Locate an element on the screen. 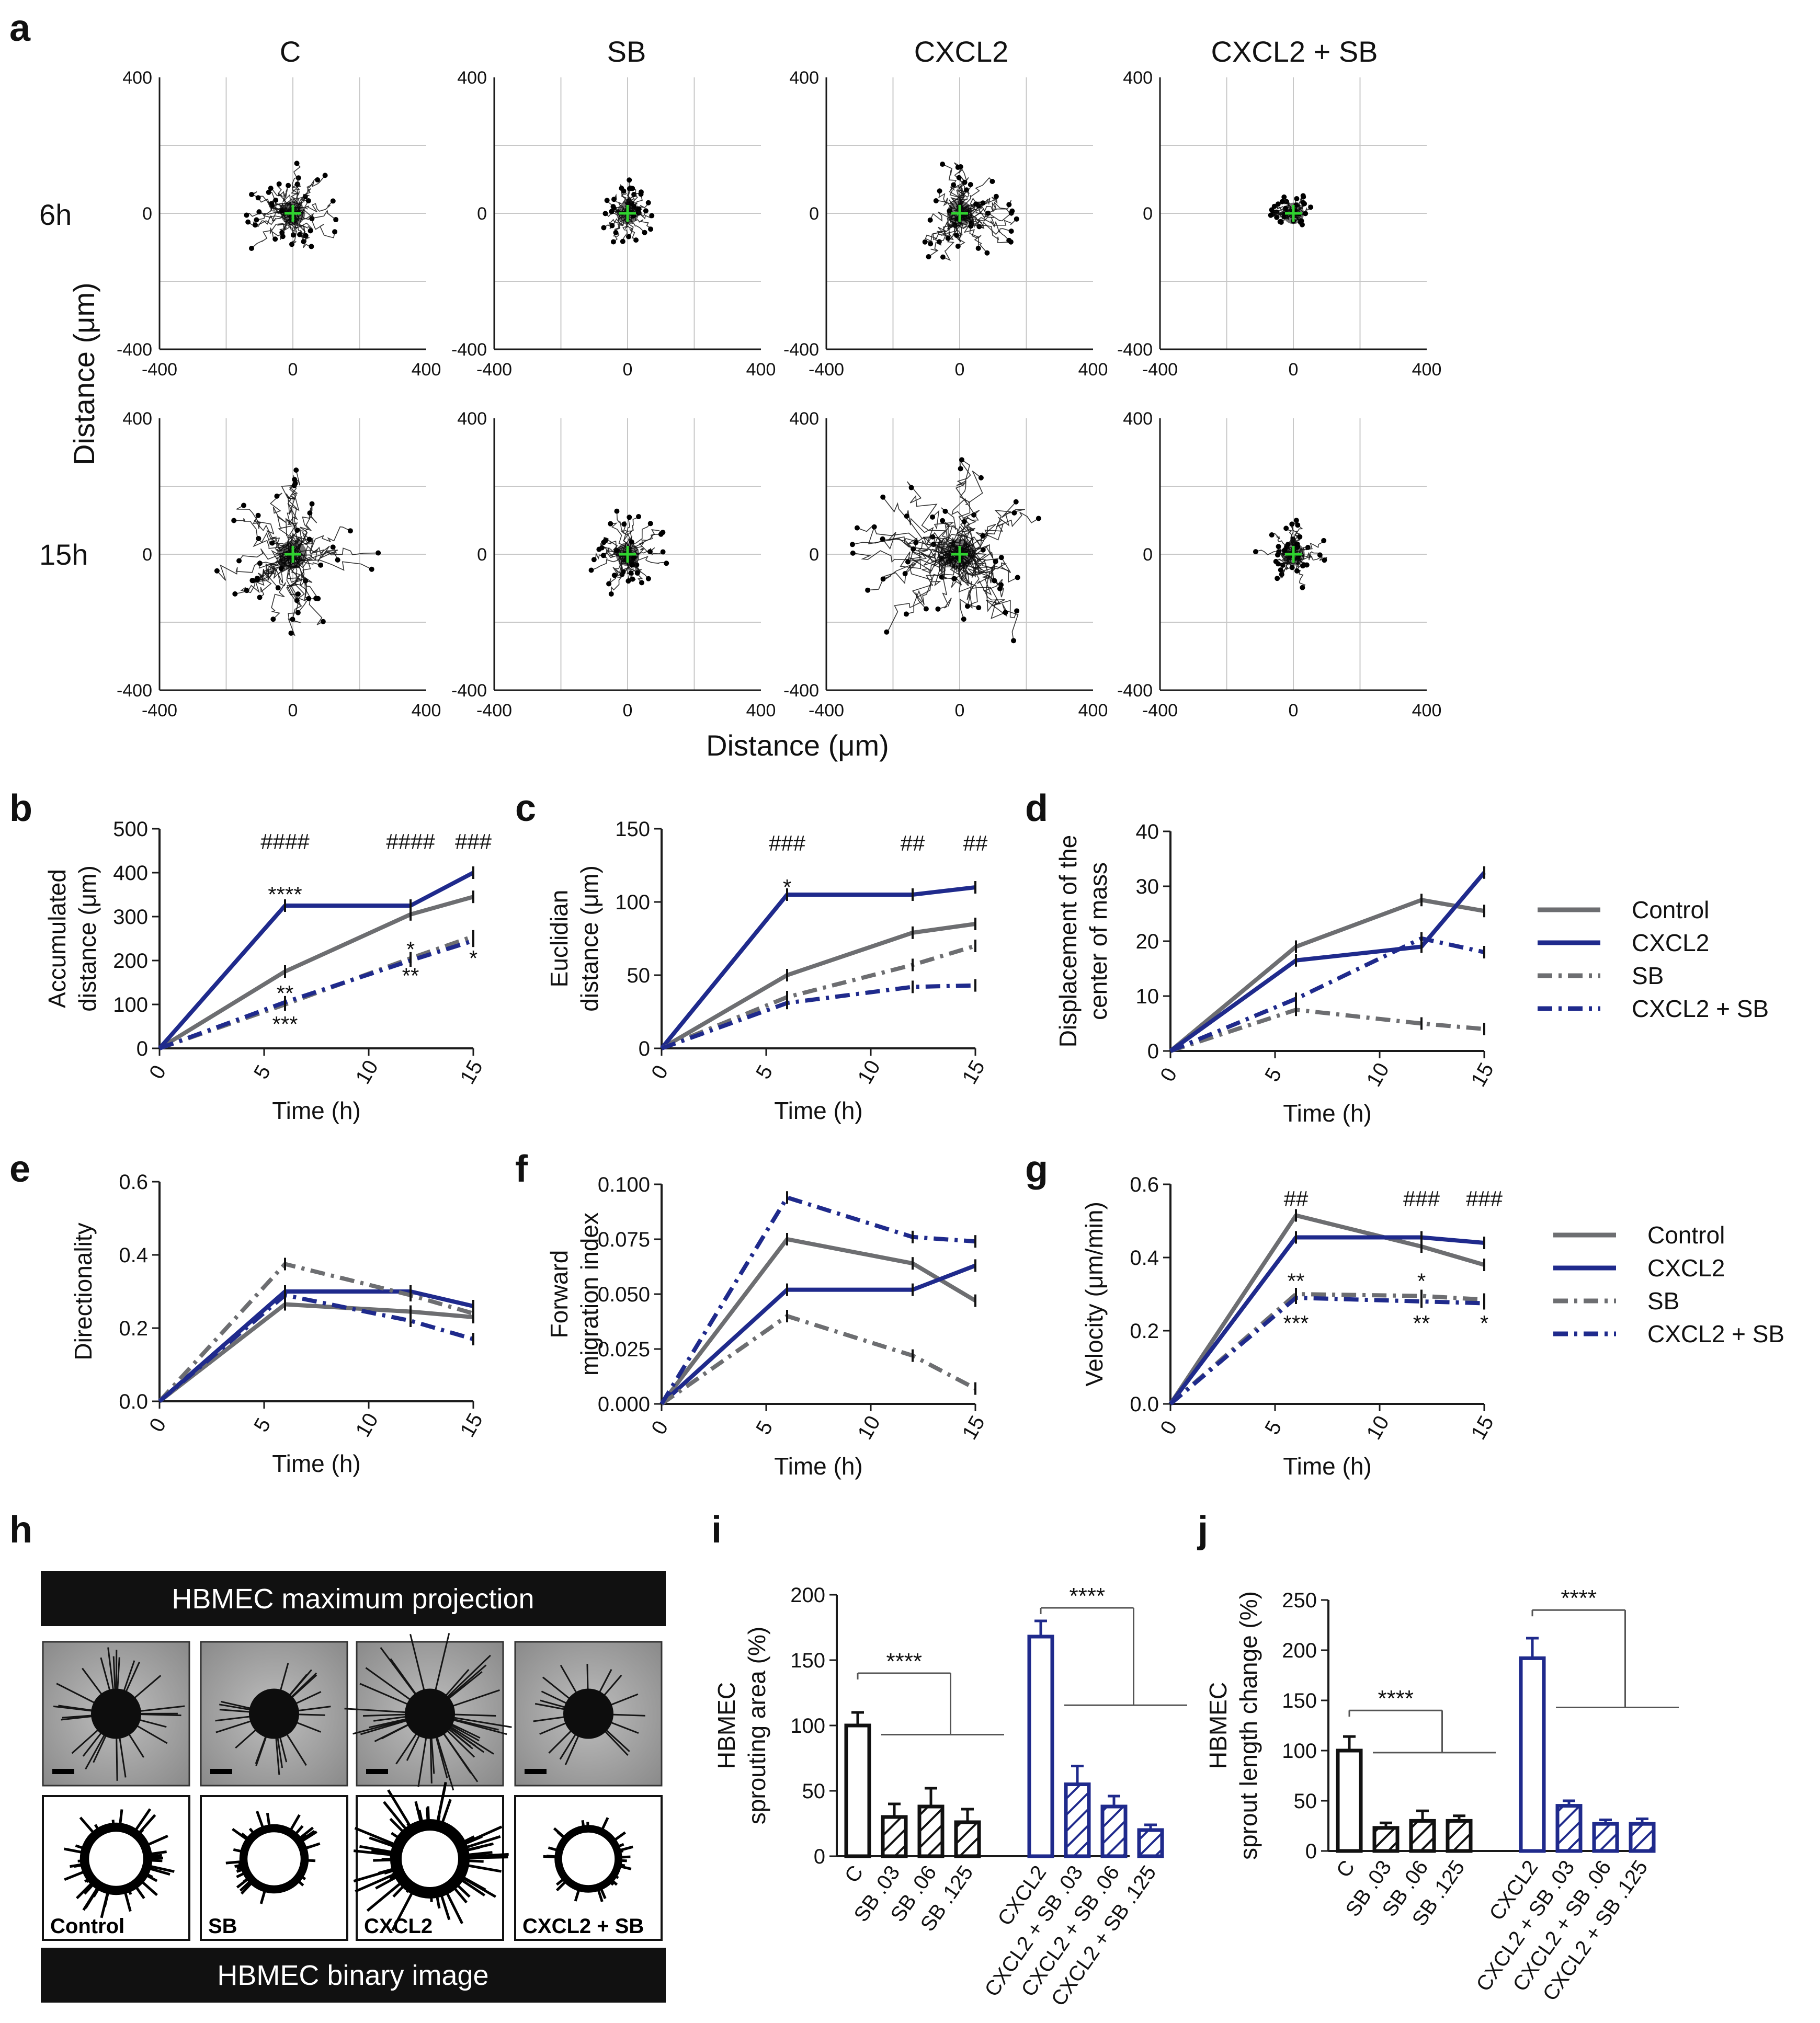 The image size is (1820, 2023). cell-track is located at coordinates (982, 586).